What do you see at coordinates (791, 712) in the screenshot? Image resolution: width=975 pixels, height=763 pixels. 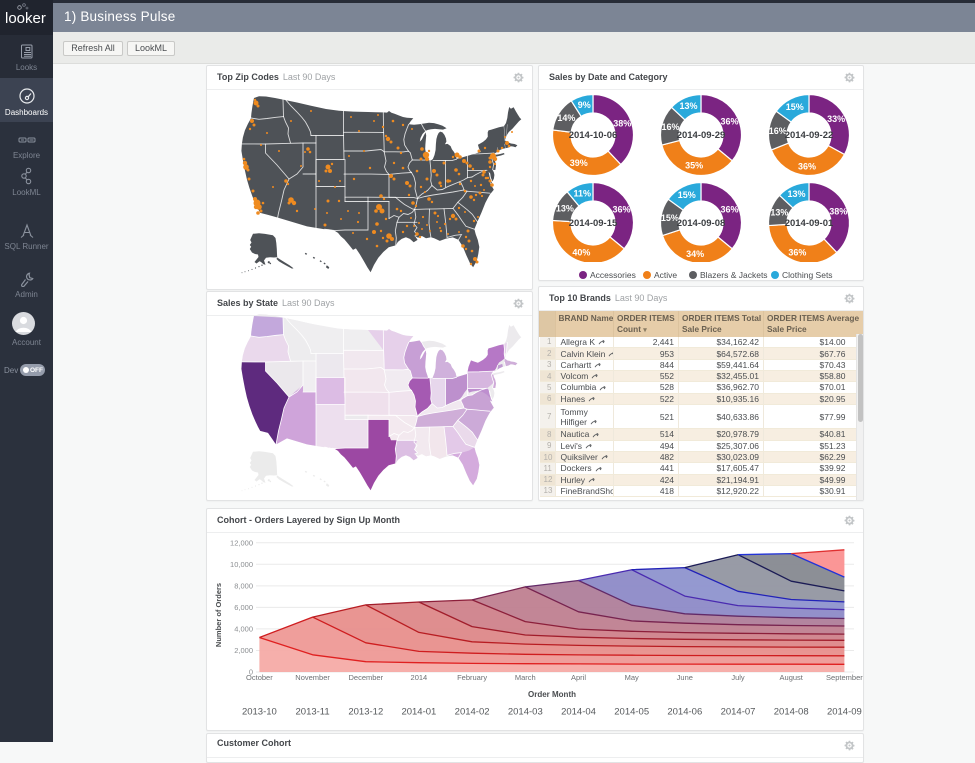 I see `svg-text: 2014-08` at bounding box center [791, 712].